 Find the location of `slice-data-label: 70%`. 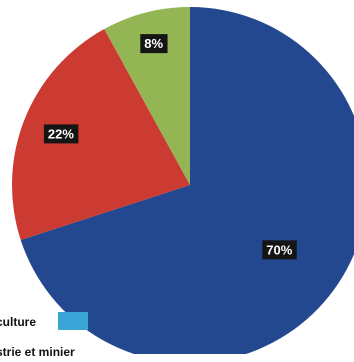

slice-data-label: 70% is located at coordinates (279, 249).